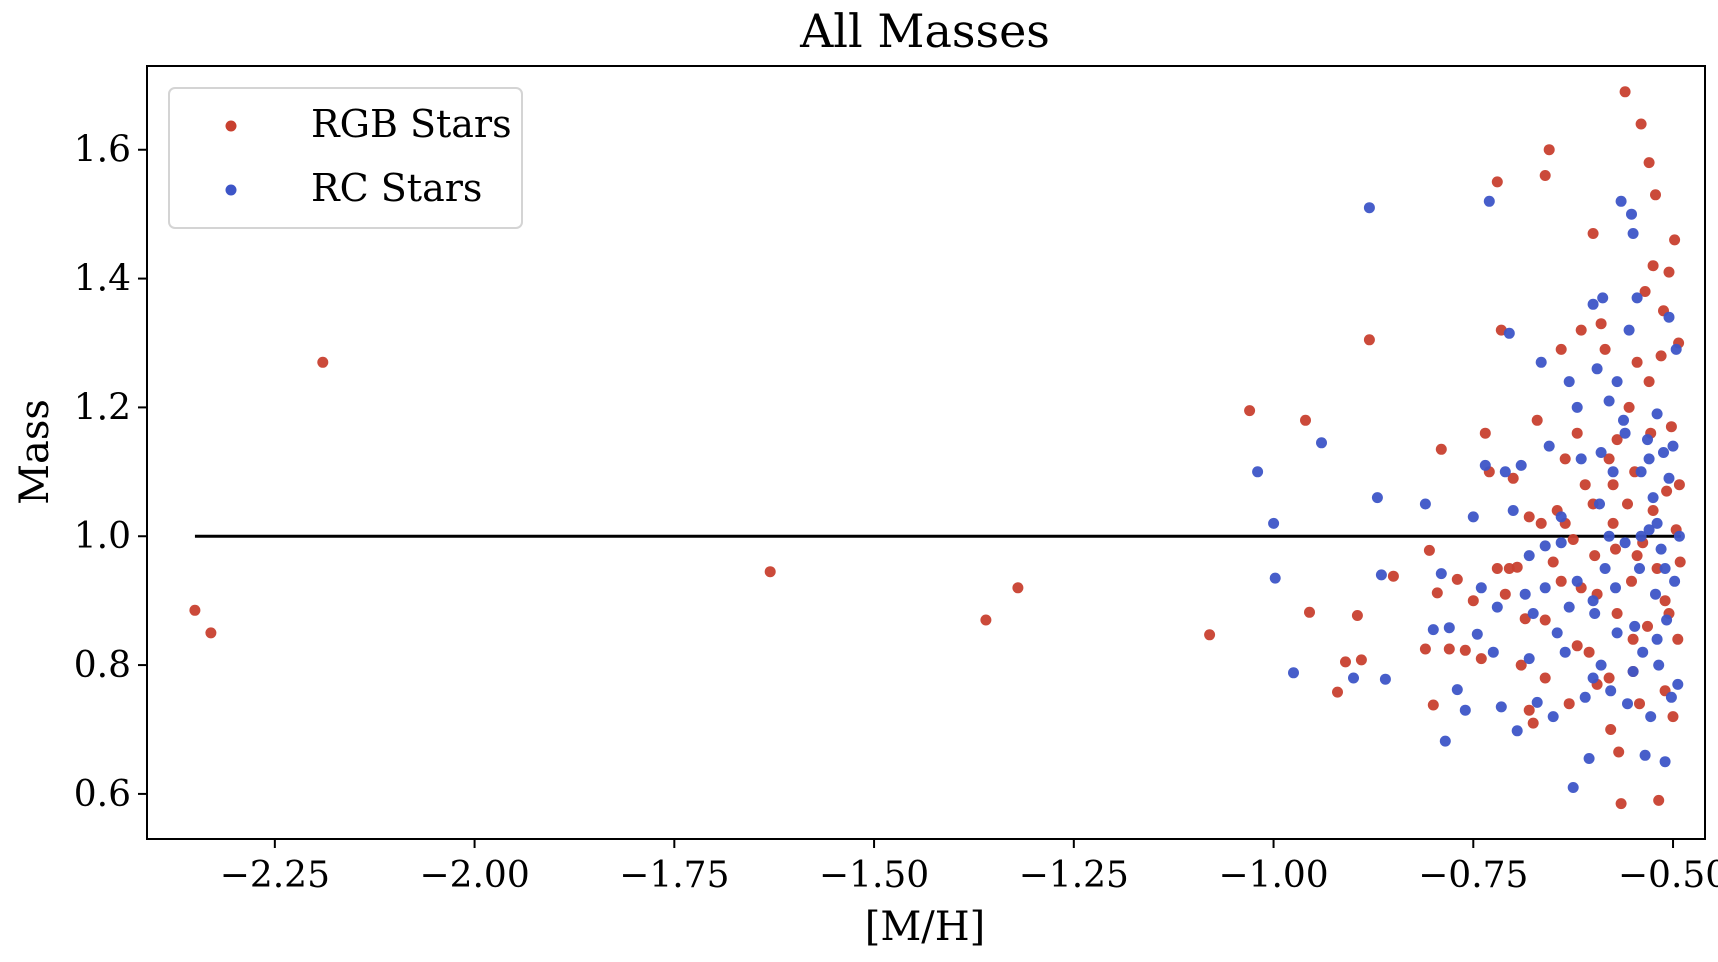  I want to click on x-tick-label: −0.75, so click(1473, 875).